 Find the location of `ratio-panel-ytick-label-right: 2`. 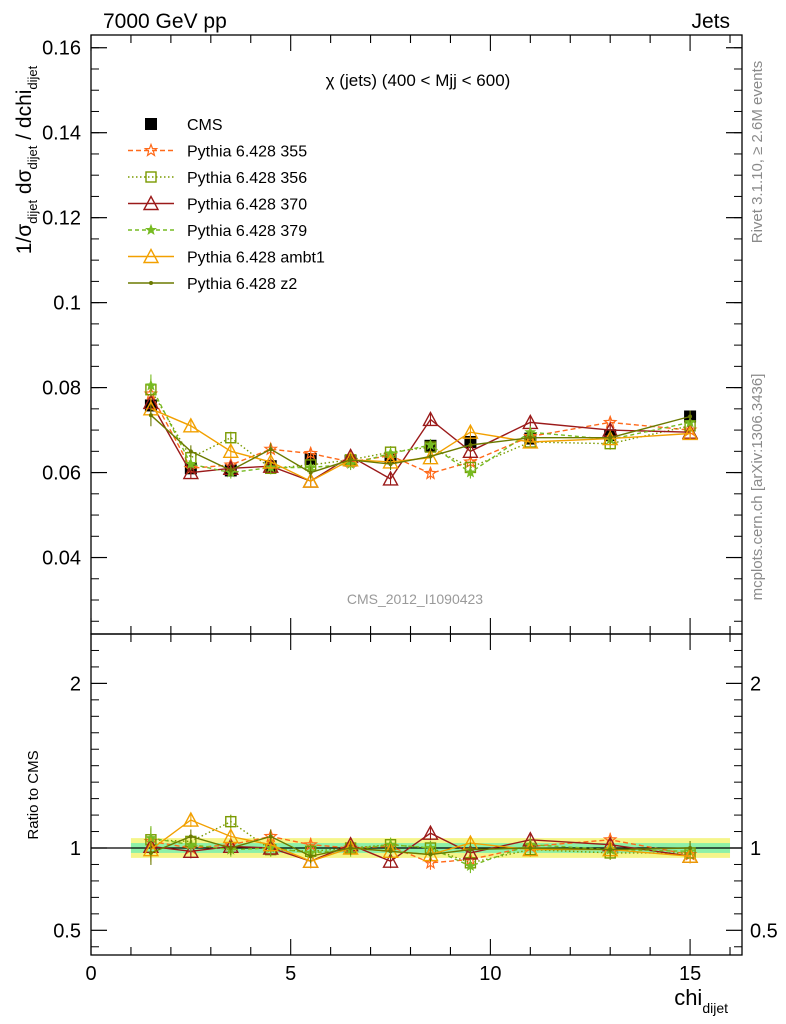

ratio-panel-ytick-label-right: 2 is located at coordinates (755, 684).